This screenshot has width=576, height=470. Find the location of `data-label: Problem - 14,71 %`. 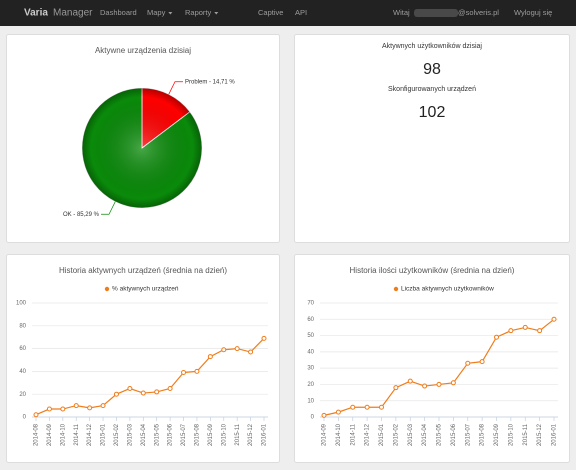

data-label: Problem - 14,71 % is located at coordinates (210, 82).